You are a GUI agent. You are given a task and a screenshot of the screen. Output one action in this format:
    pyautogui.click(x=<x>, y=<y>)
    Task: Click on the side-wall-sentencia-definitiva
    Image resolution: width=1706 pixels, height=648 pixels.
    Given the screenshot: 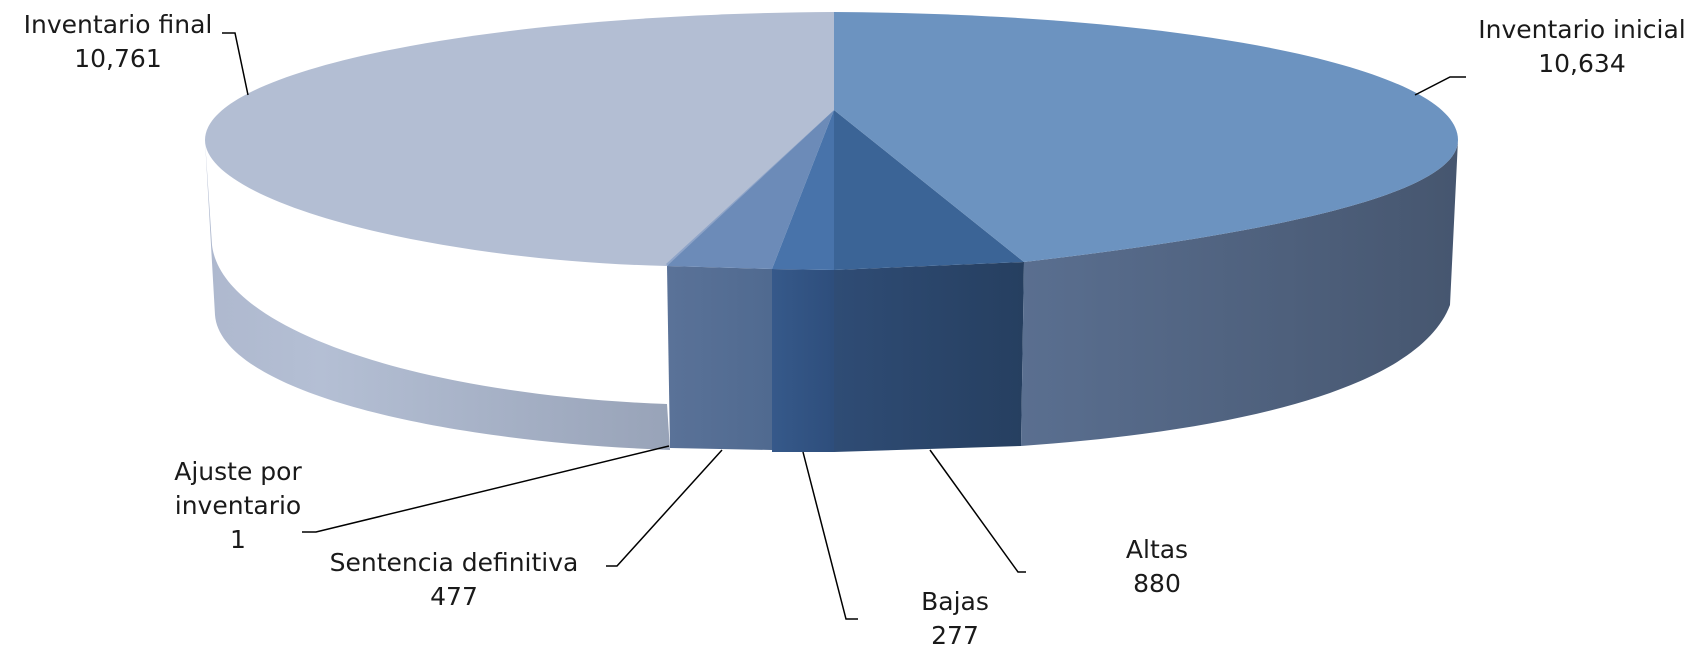 What is the action you would take?
    pyautogui.click(x=719, y=358)
    